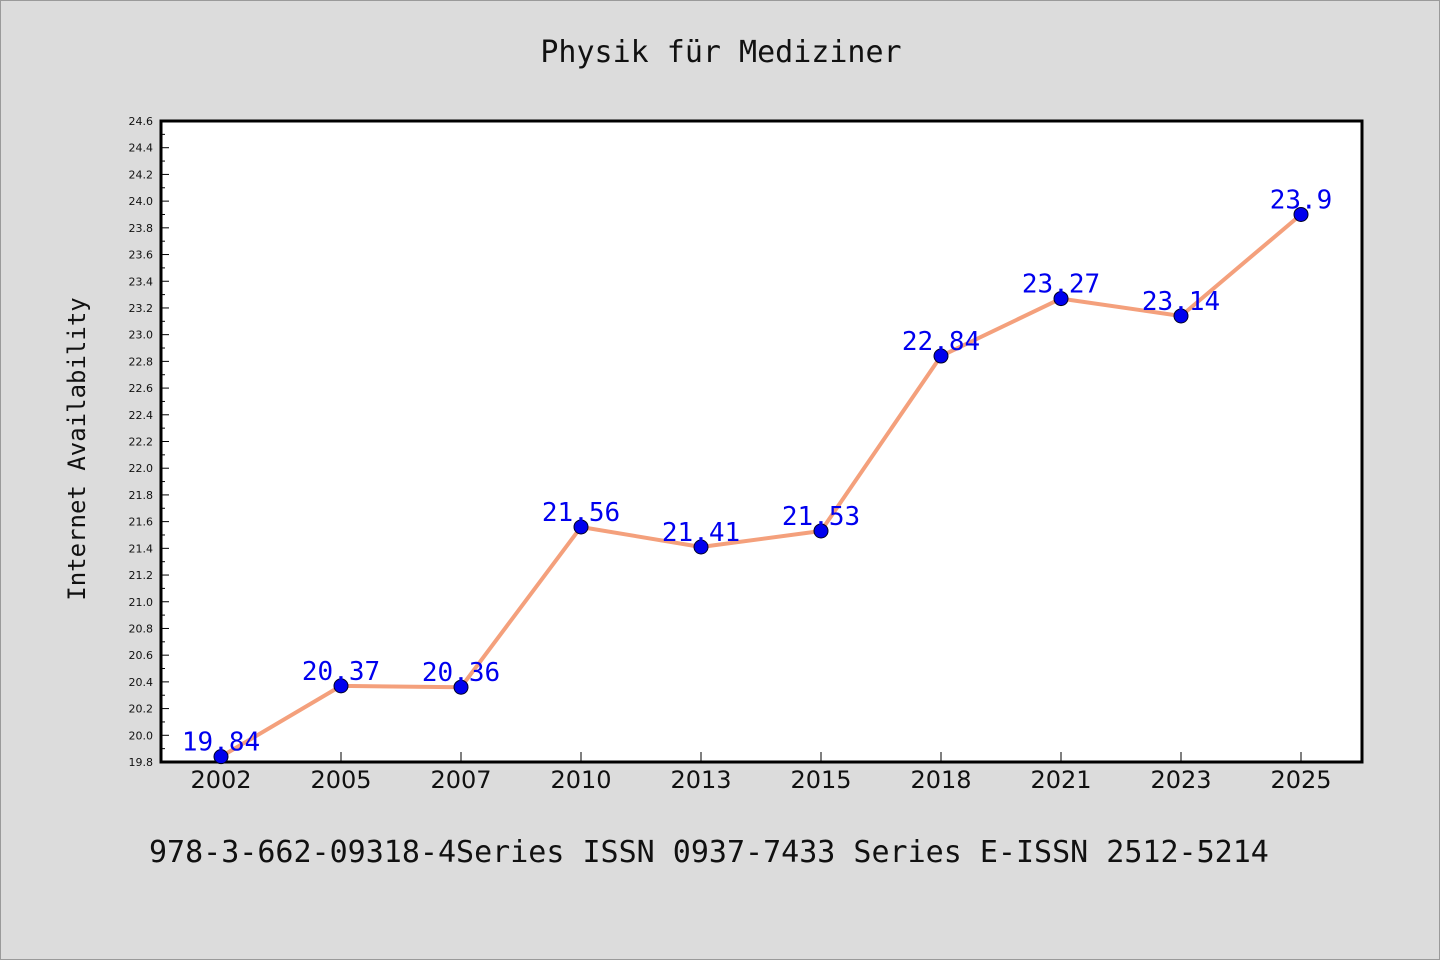 The height and width of the screenshot is (960, 1440). What do you see at coordinates (220, 780) in the screenshot?
I see `x-tick-label: 2002` at bounding box center [220, 780].